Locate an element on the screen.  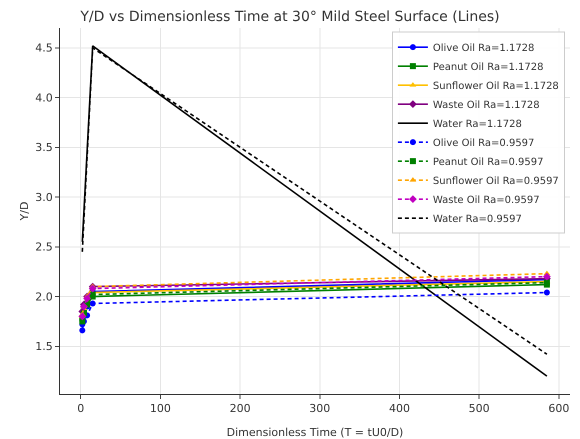
legend-label: Water Ra=0.9597 is located at coordinates (477, 220).